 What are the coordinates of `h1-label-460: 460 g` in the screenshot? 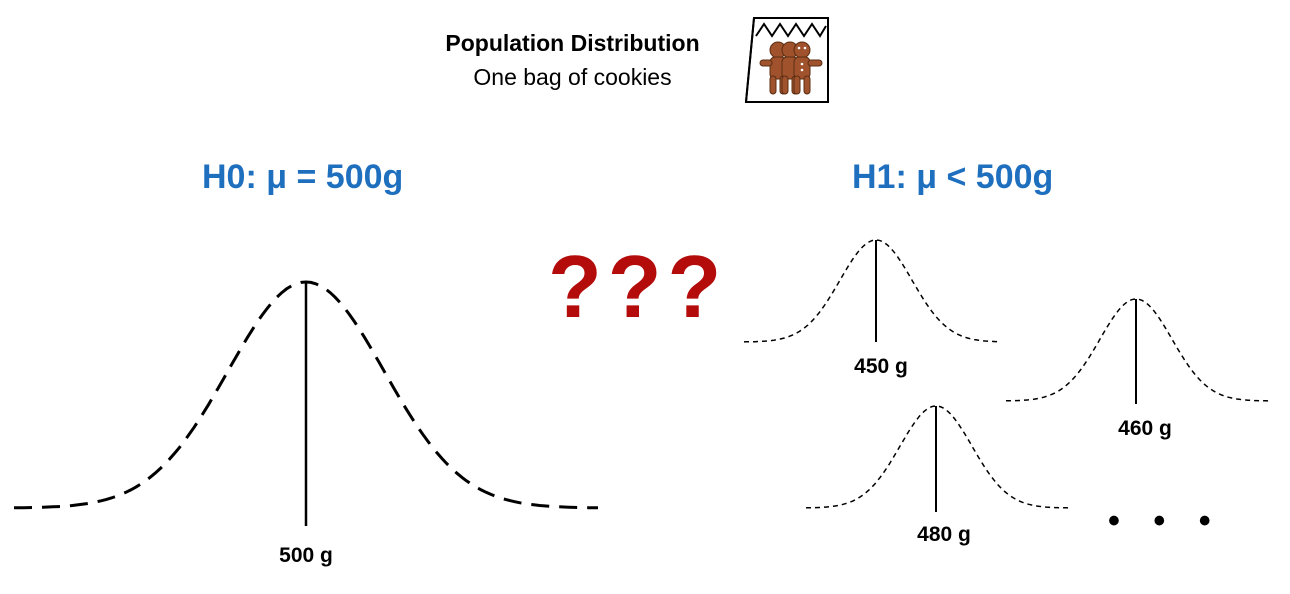 It's located at (1145, 428).